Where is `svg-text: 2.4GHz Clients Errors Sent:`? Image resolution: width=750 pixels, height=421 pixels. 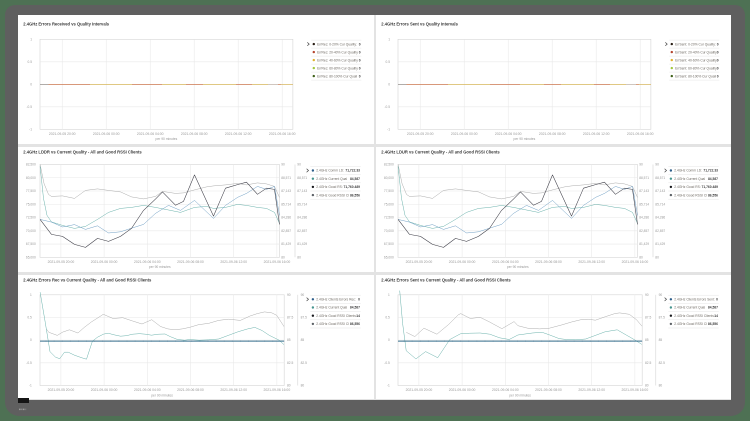
svg-text: 2.4GHz Clients Errors Sent: is located at coordinates (694, 299).